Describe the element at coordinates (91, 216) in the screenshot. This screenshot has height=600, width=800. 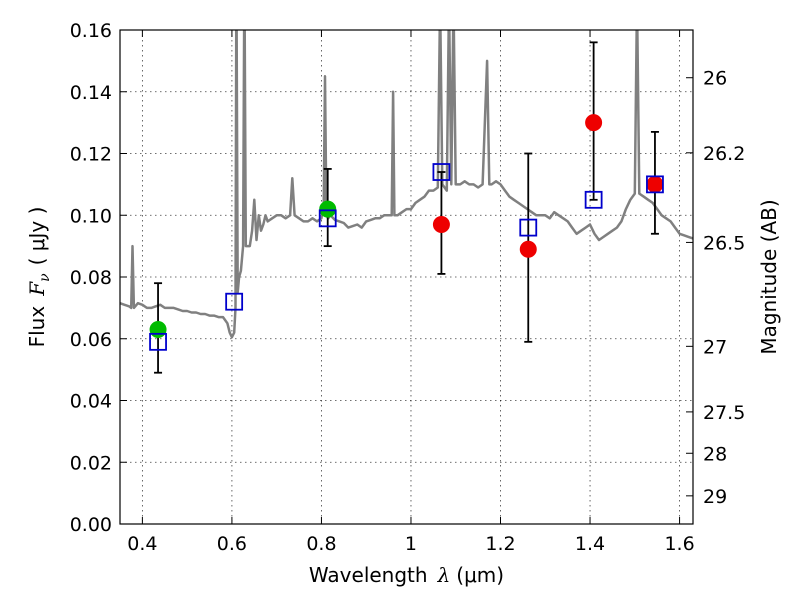
I see `y-tick-label: 0.10` at that location.